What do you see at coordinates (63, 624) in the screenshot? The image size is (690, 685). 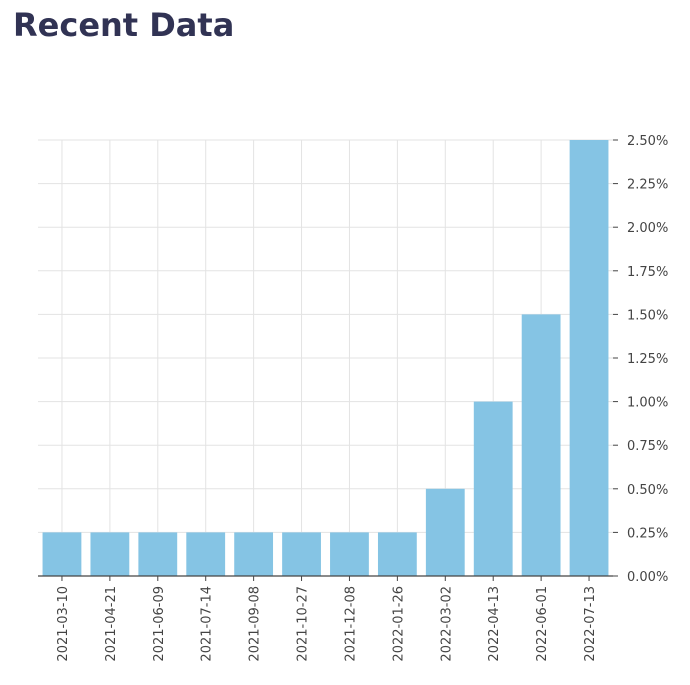 I see `x-tick-label: 2021-03-10` at bounding box center [63, 624].